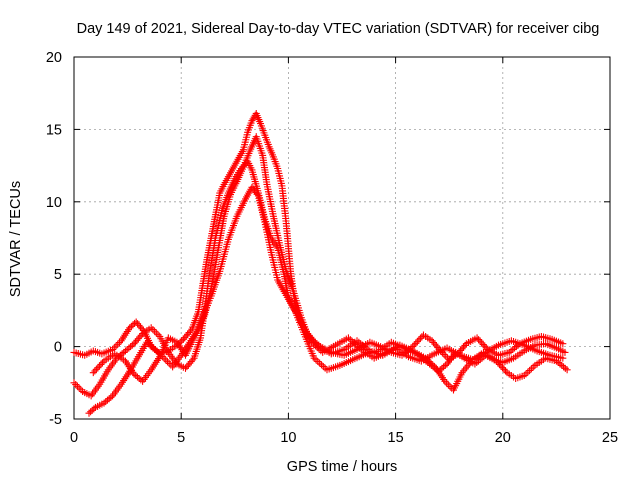 Image resolution: width=640 pixels, height=480 pixels. Describe the element at coordinates (610, 438) in the screenshot. I see `x-tick-label: 25` at that location.